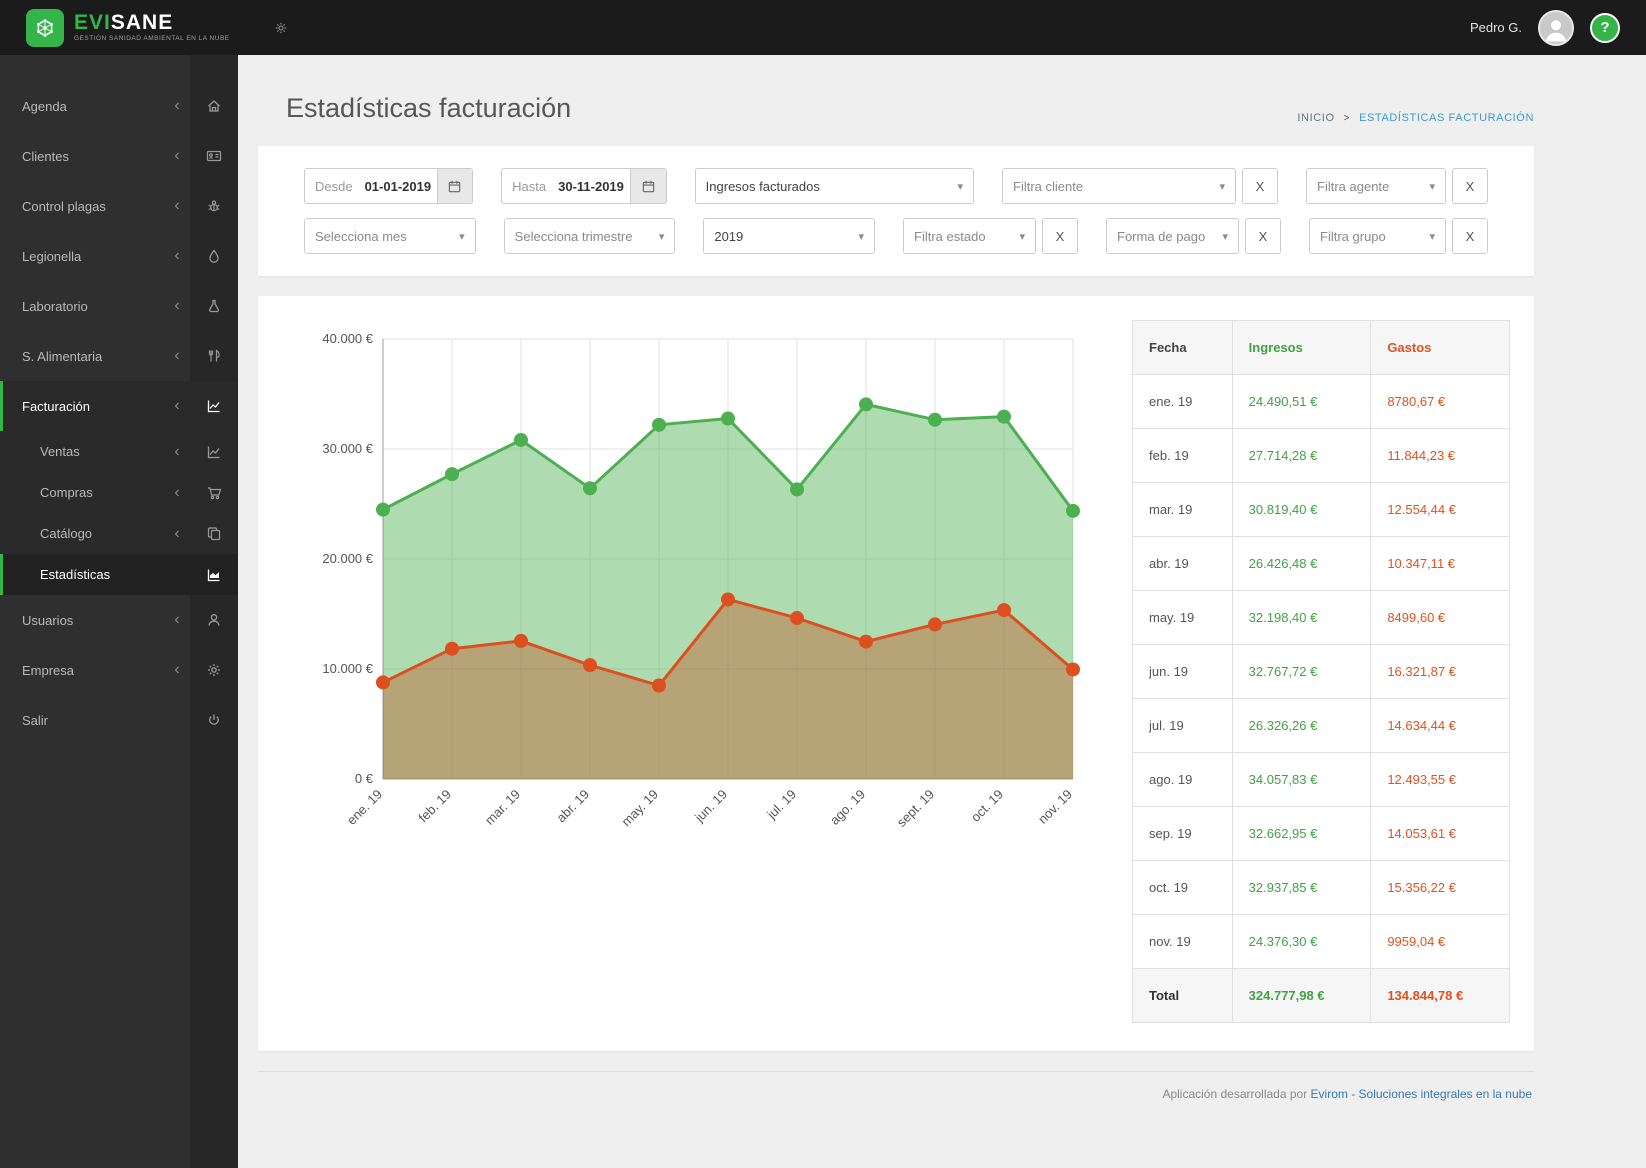  I want to click on sidebar-item-label: Legionella, so click(52, 256).